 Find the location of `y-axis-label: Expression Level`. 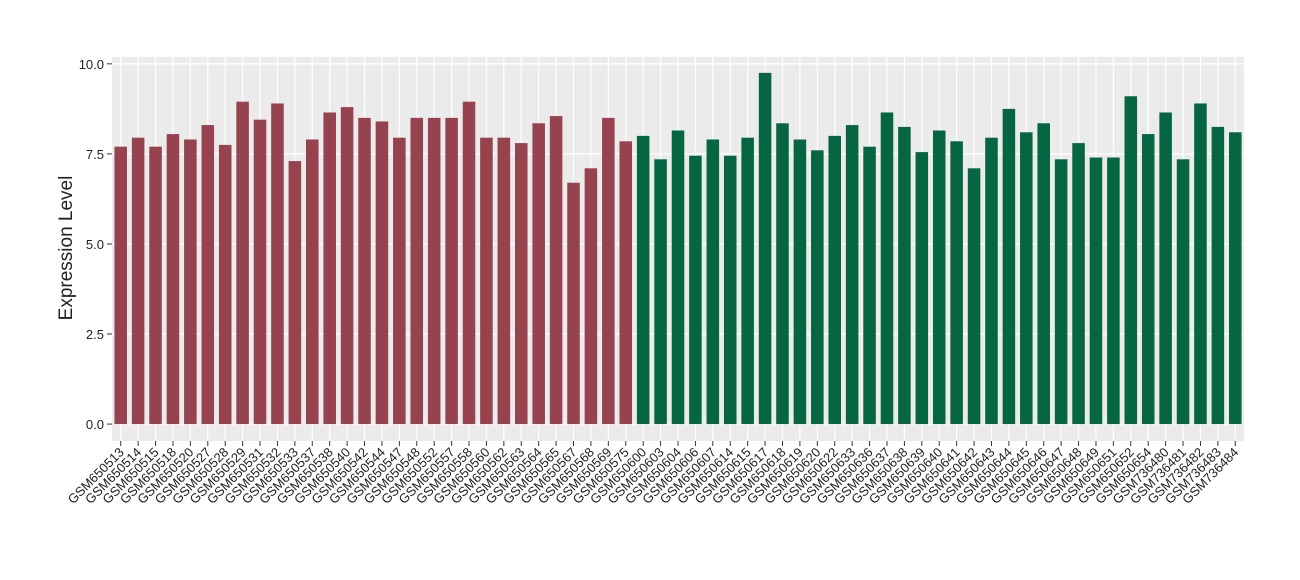

y-axis-label: Expression Level is located at coordinates (66, 248).